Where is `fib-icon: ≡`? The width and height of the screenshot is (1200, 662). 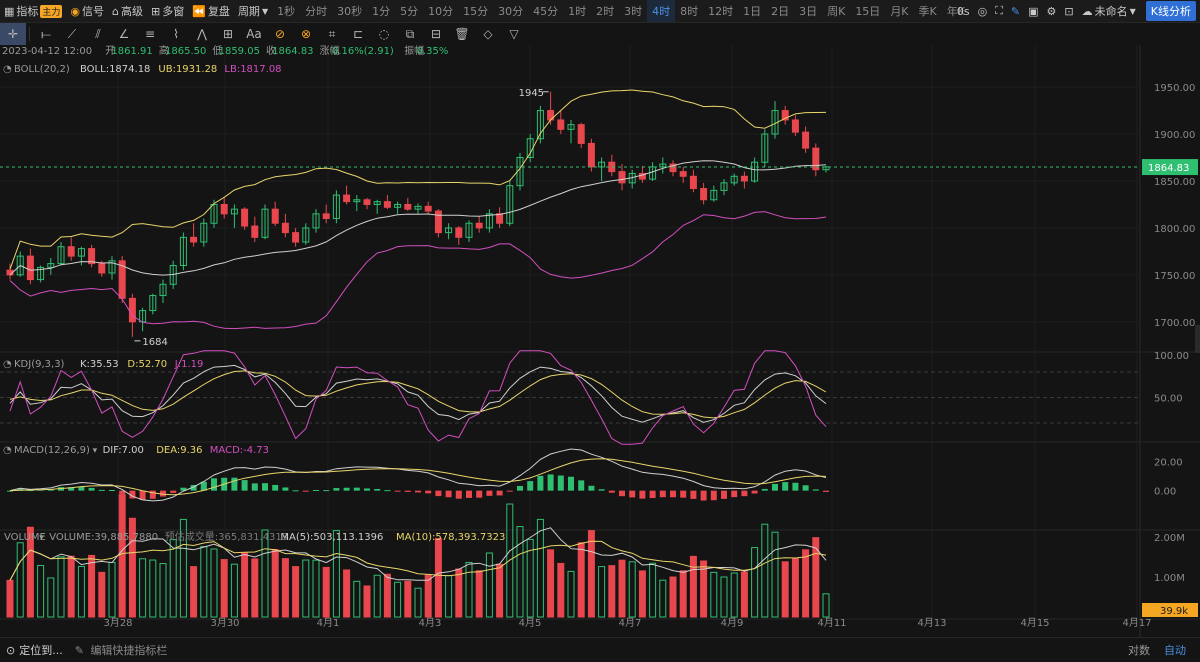 fib-icon: ≡ is located at coordinates (150, 34).